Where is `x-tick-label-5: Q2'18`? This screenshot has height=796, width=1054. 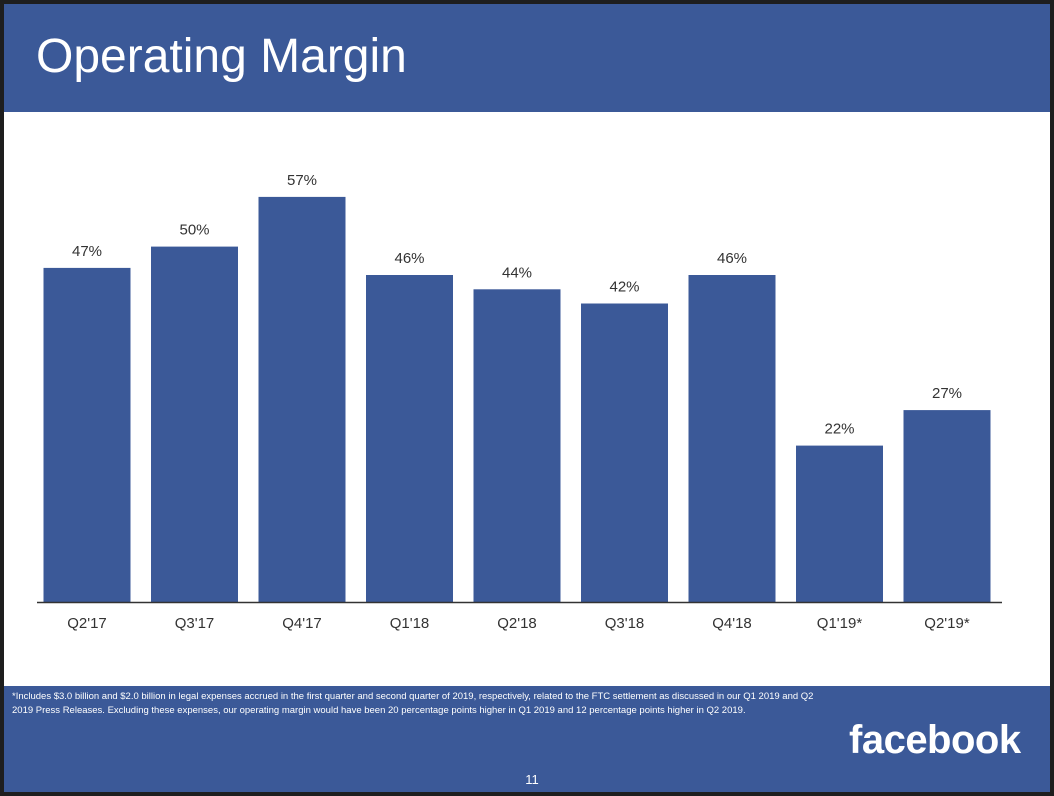
x-tick-label-5: Q2'18 is located at coordinates (517, 623).